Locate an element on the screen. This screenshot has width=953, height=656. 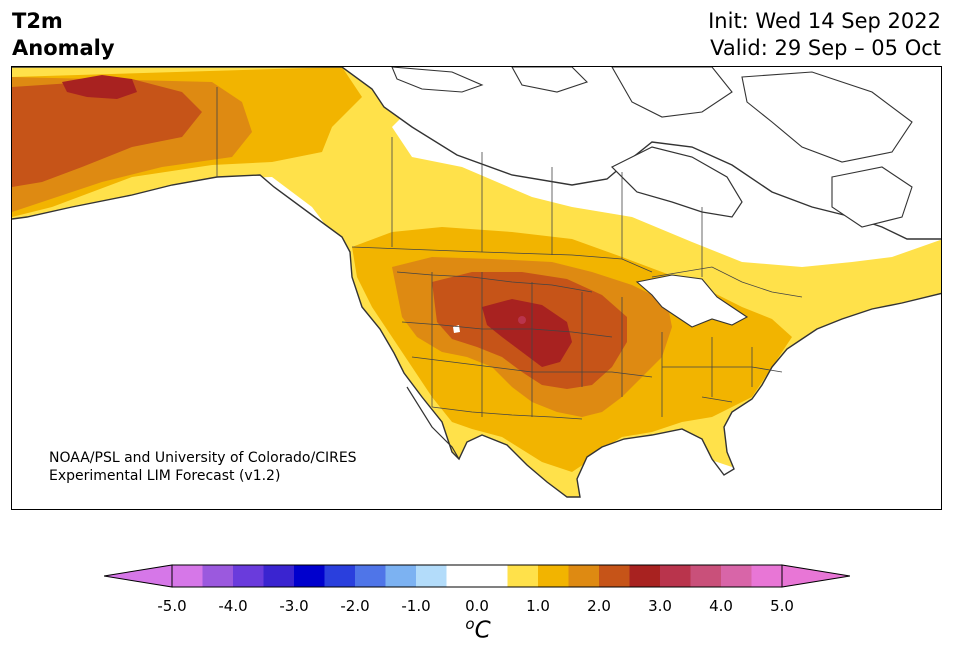
colorbar-unit-label: oC is located at coordinates (477, 629).